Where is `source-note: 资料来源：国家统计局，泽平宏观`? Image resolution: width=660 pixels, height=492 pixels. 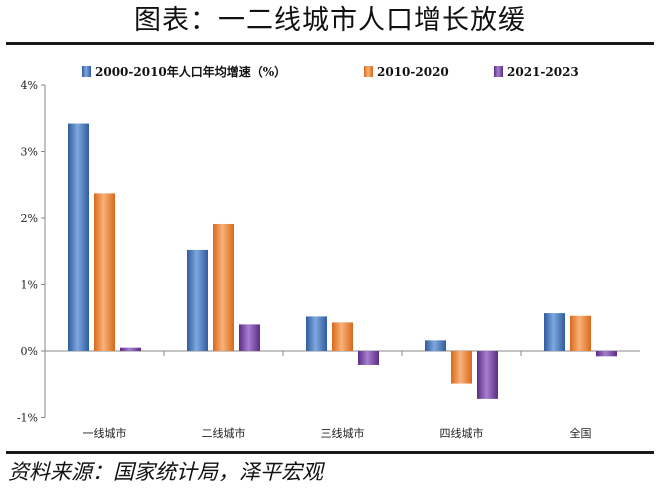
source-note: 资料来源：国家统计局，泽平宏观 is located at coordinates (165, 472).